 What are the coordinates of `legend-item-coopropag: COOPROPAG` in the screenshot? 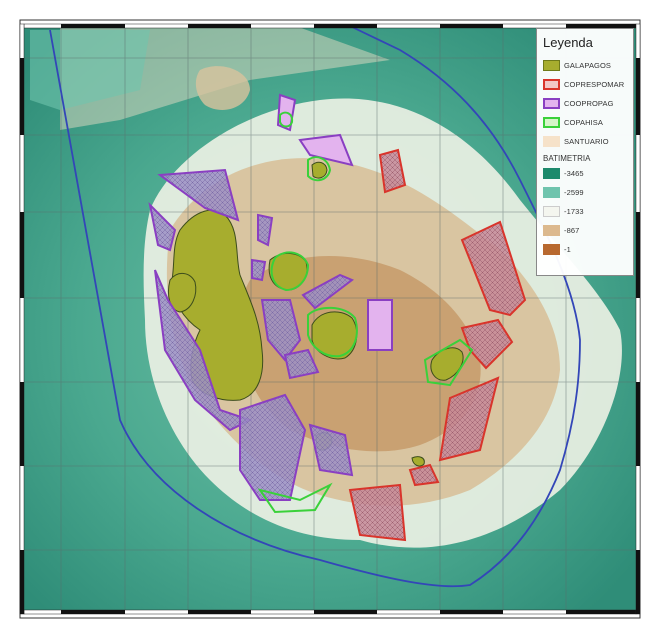 It's located at (585, 103).